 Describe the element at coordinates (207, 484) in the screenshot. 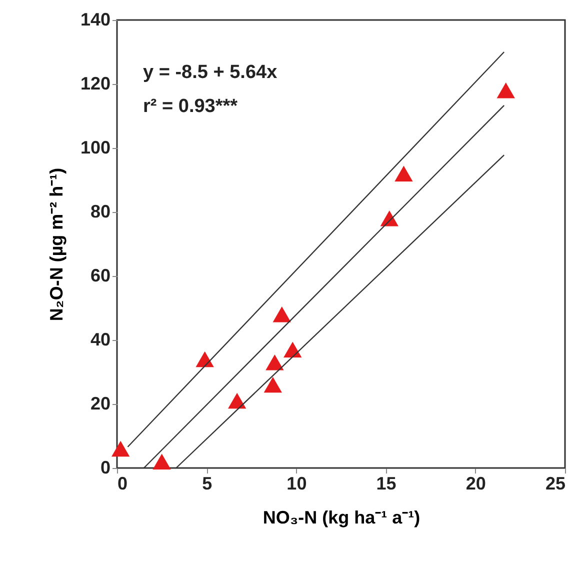

I see `x-tick-label: 5` at that location.